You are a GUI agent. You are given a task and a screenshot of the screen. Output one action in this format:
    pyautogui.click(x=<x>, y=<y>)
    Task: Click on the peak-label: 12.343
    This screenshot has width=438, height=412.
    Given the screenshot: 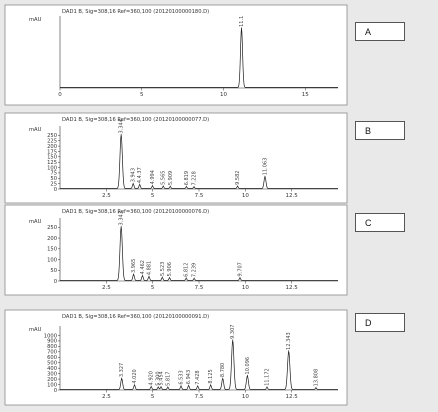 What is the action you would take?
    pyautogui.click(x=289, y=341)
    